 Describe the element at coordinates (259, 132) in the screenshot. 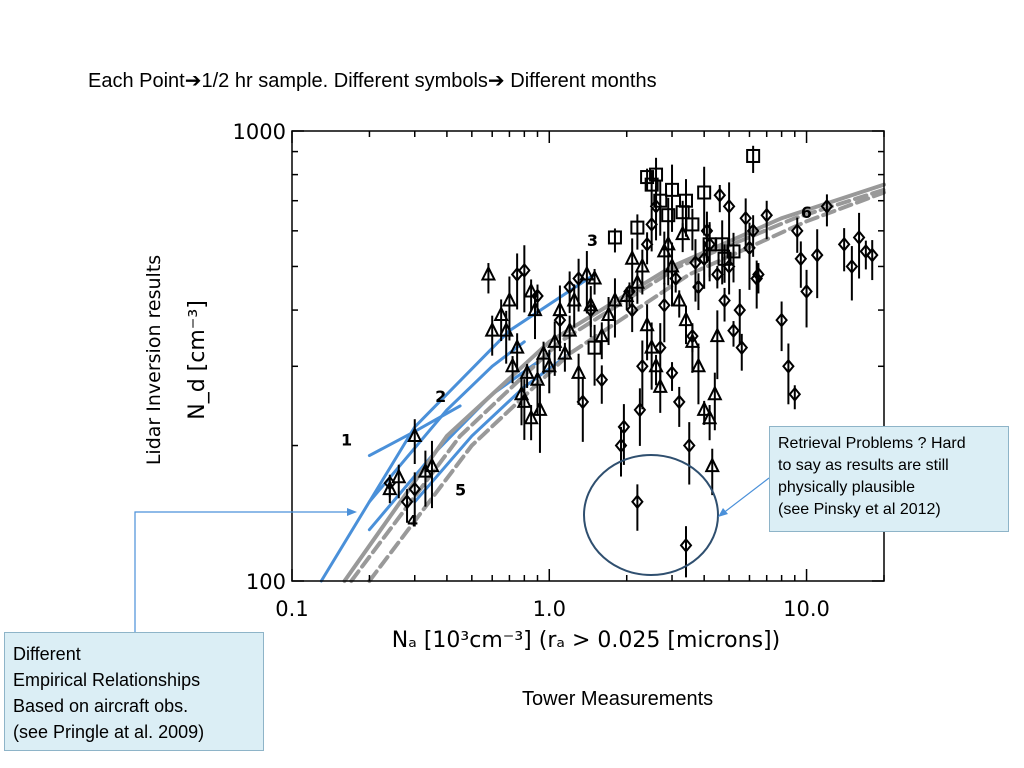

I see `y-tick-label: 1000` at that location.